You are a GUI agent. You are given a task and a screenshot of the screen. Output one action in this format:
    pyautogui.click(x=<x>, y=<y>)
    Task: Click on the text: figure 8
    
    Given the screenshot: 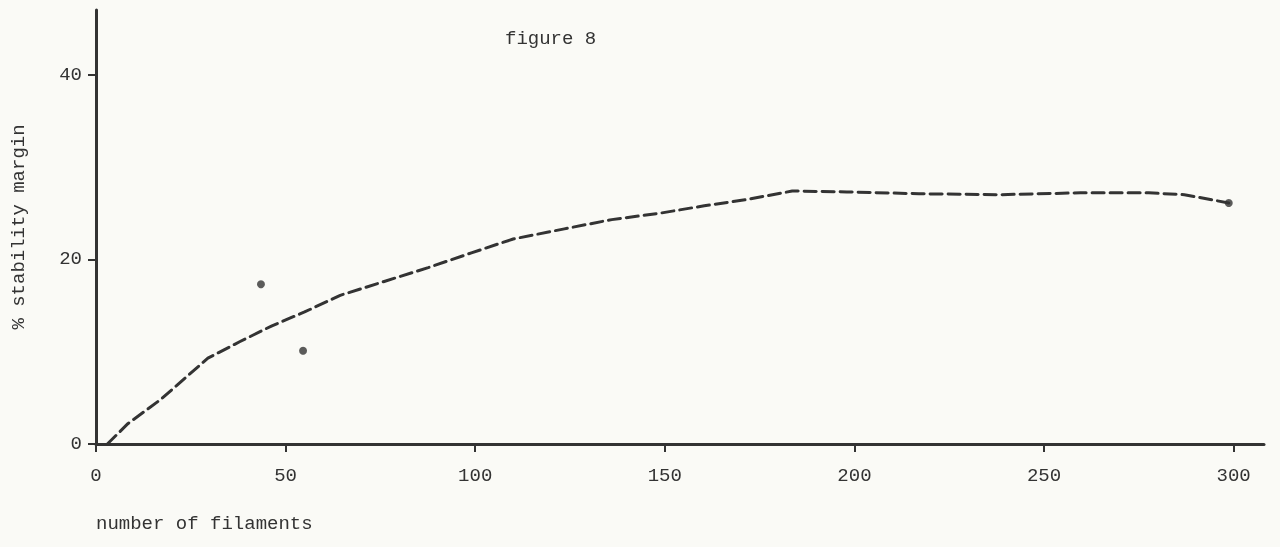 What is the action you would take?
    pyautogui.click(x=551, y=38)
    